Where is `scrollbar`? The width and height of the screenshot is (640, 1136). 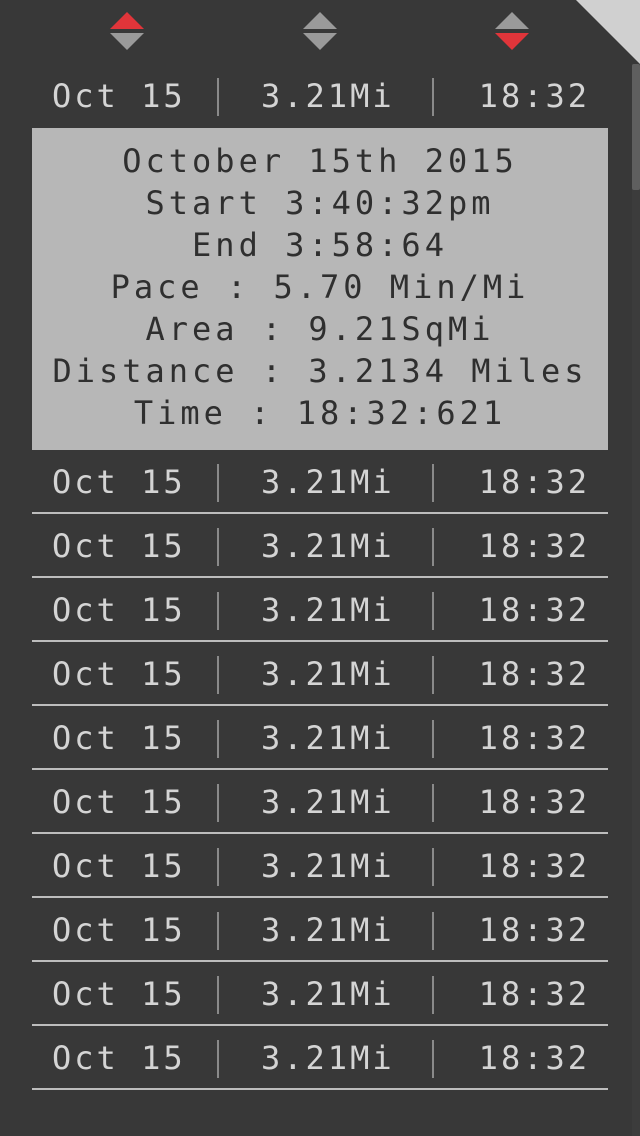
scrollbar is located at coordinates (636, 600).